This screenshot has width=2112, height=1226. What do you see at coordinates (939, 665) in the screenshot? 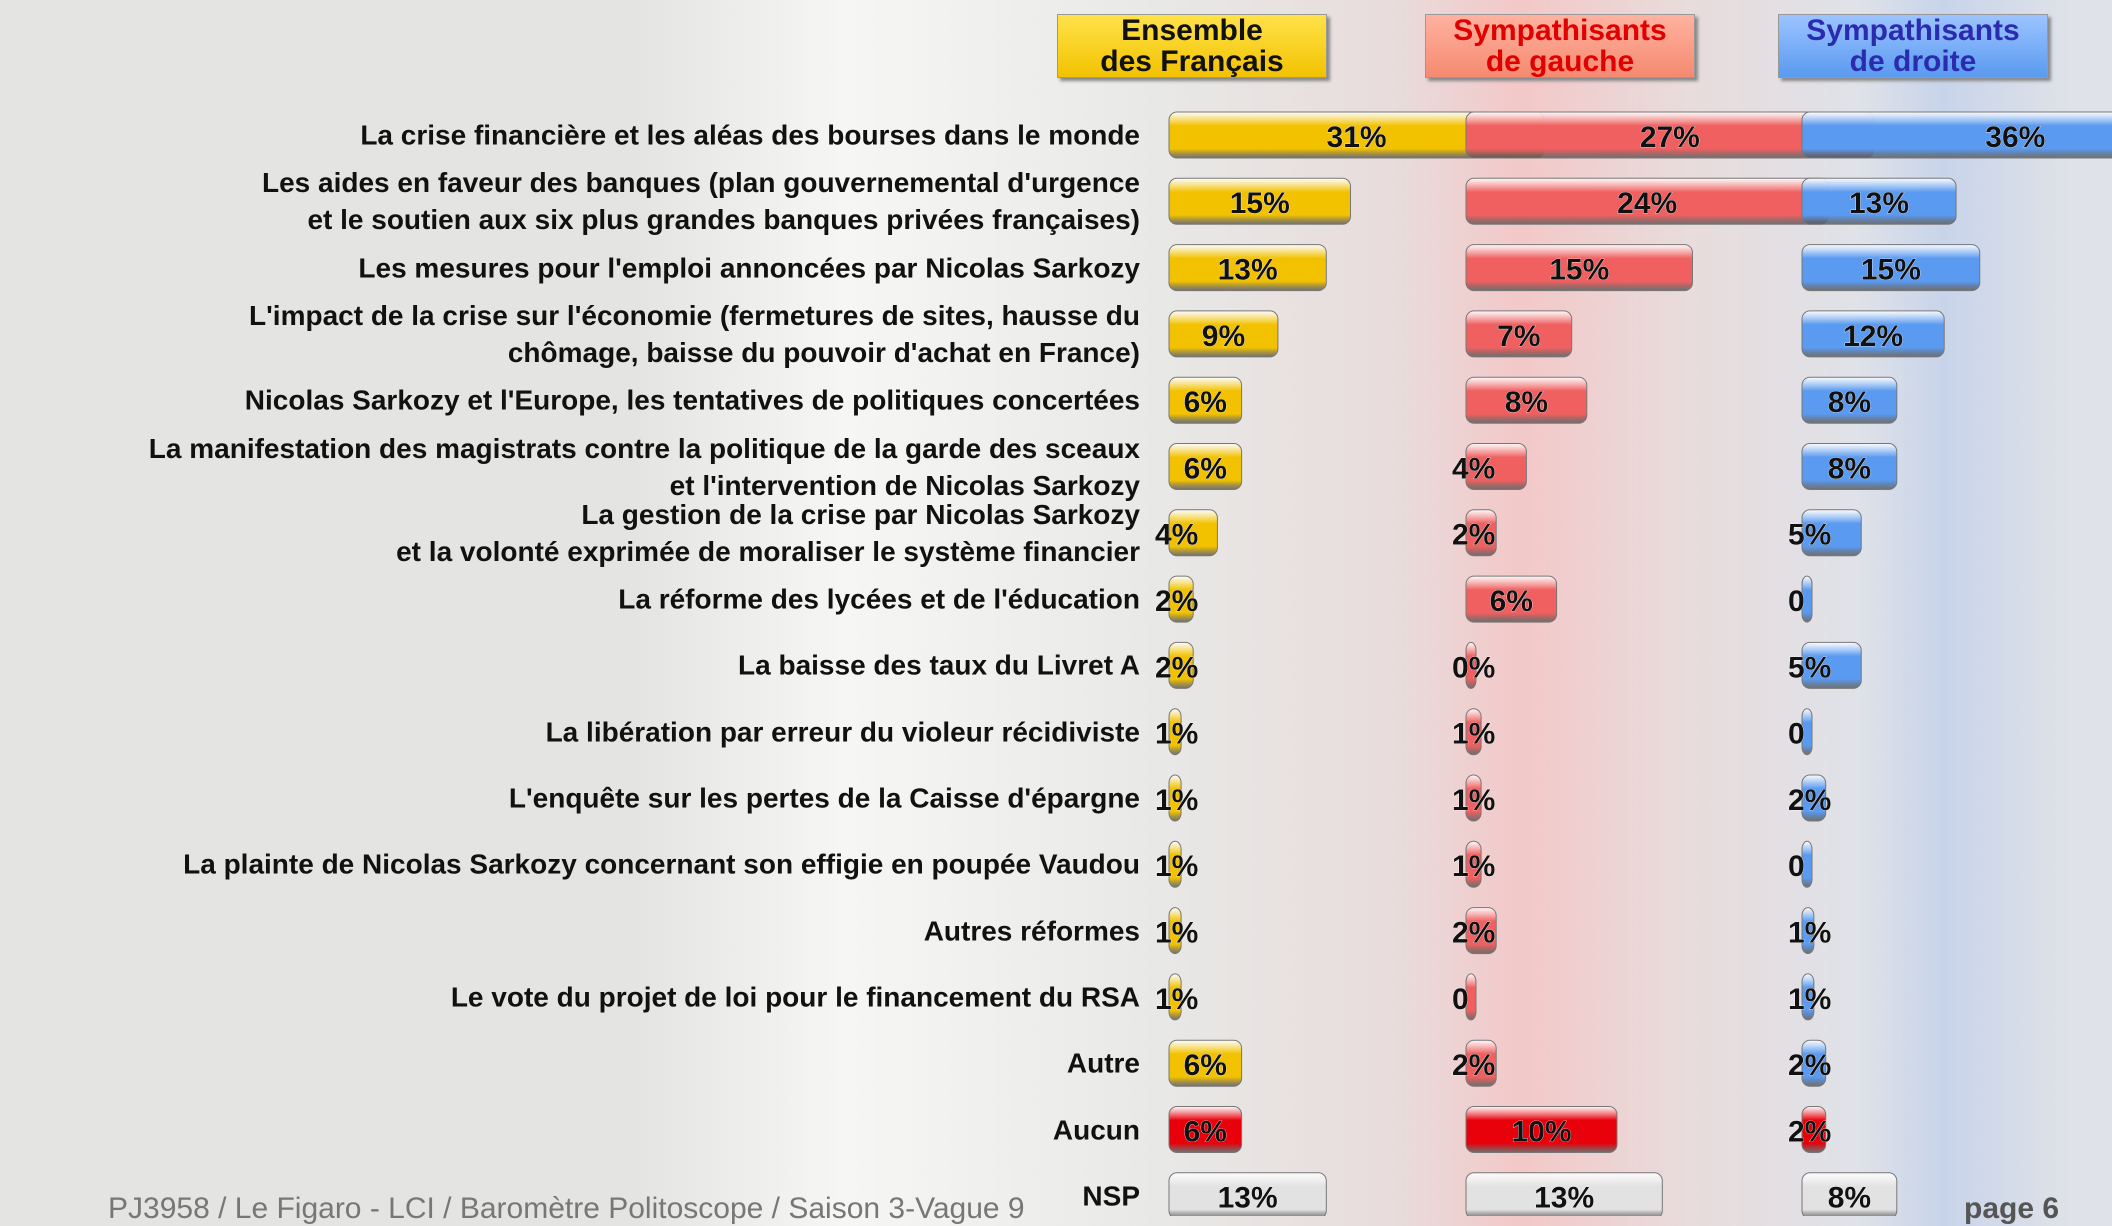
I see `category-label: La baisse des taux du Livret A` at bounding box center [939, 665].